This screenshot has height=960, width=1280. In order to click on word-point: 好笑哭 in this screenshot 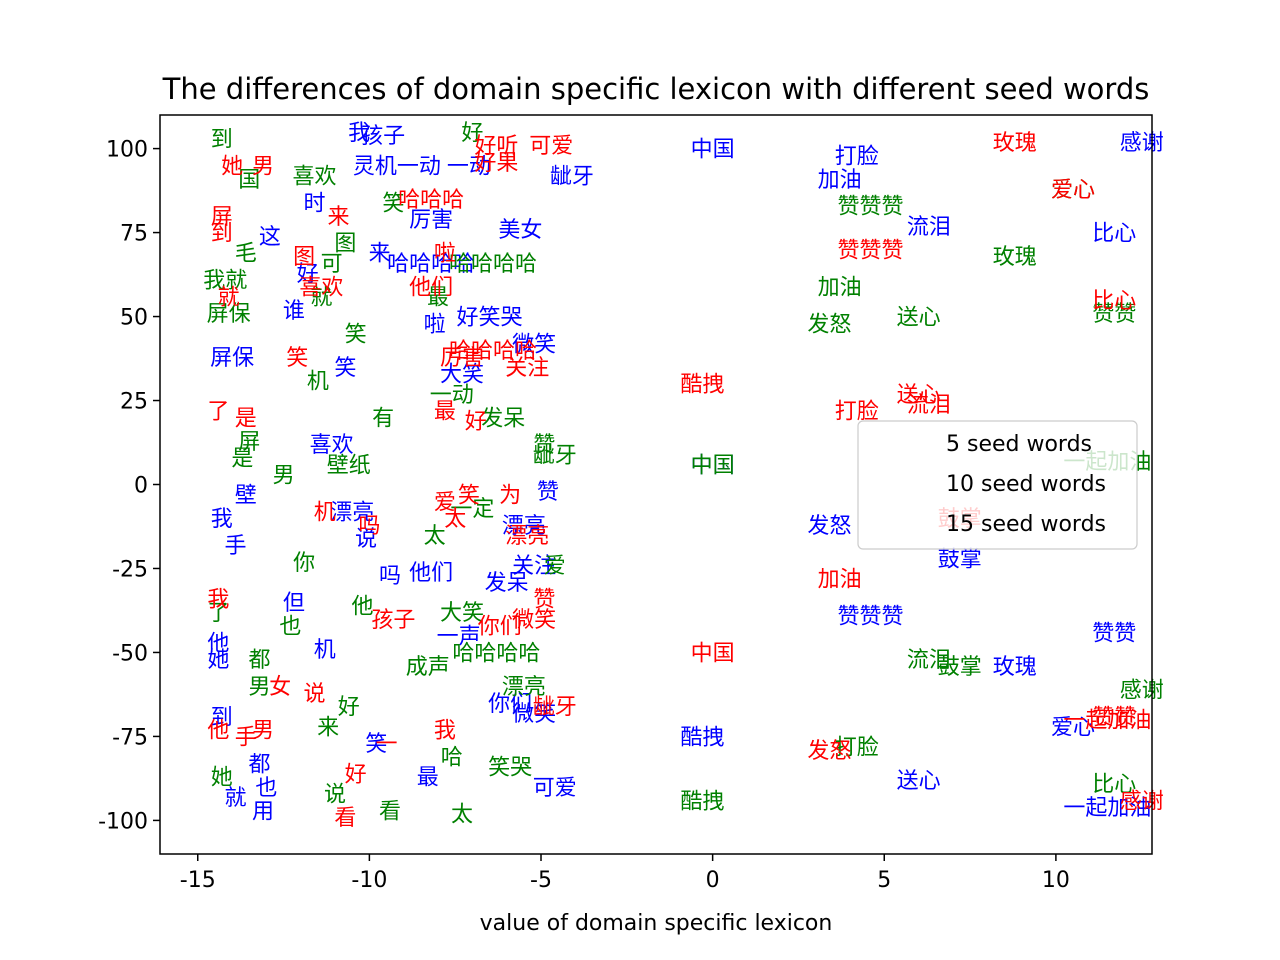, I will do `click(490, 318)`.